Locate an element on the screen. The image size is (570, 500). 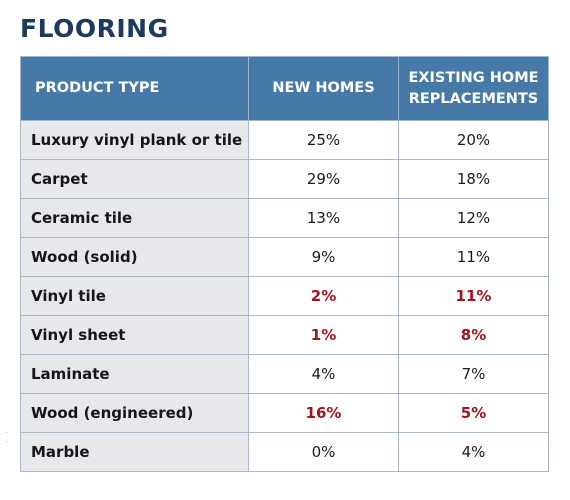
row-product-label: Wood (engineered) is located at coordinates (134, 413).